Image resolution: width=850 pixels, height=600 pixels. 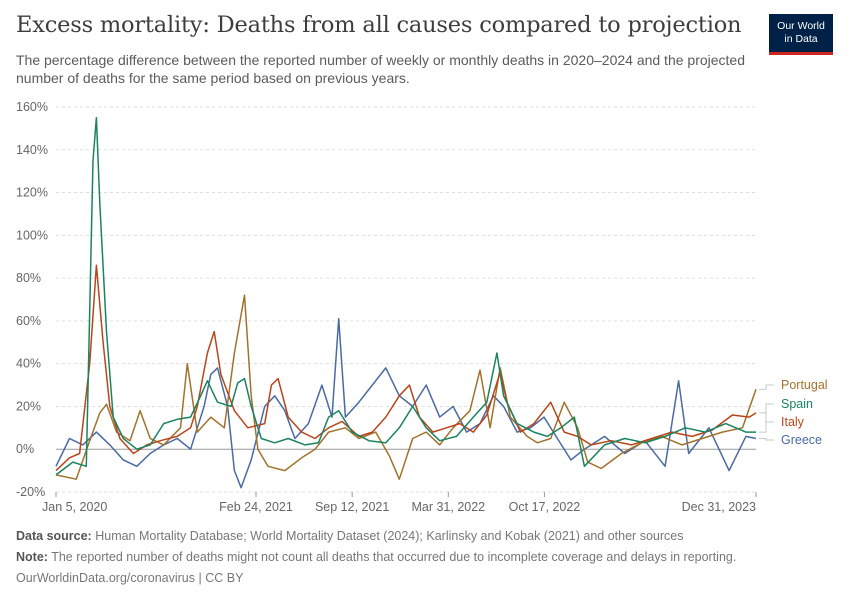 What do you see at coordinates (801, 39) in the screenshot?
I see `logo-line-2: in Data` at bounding box center [801, 39].